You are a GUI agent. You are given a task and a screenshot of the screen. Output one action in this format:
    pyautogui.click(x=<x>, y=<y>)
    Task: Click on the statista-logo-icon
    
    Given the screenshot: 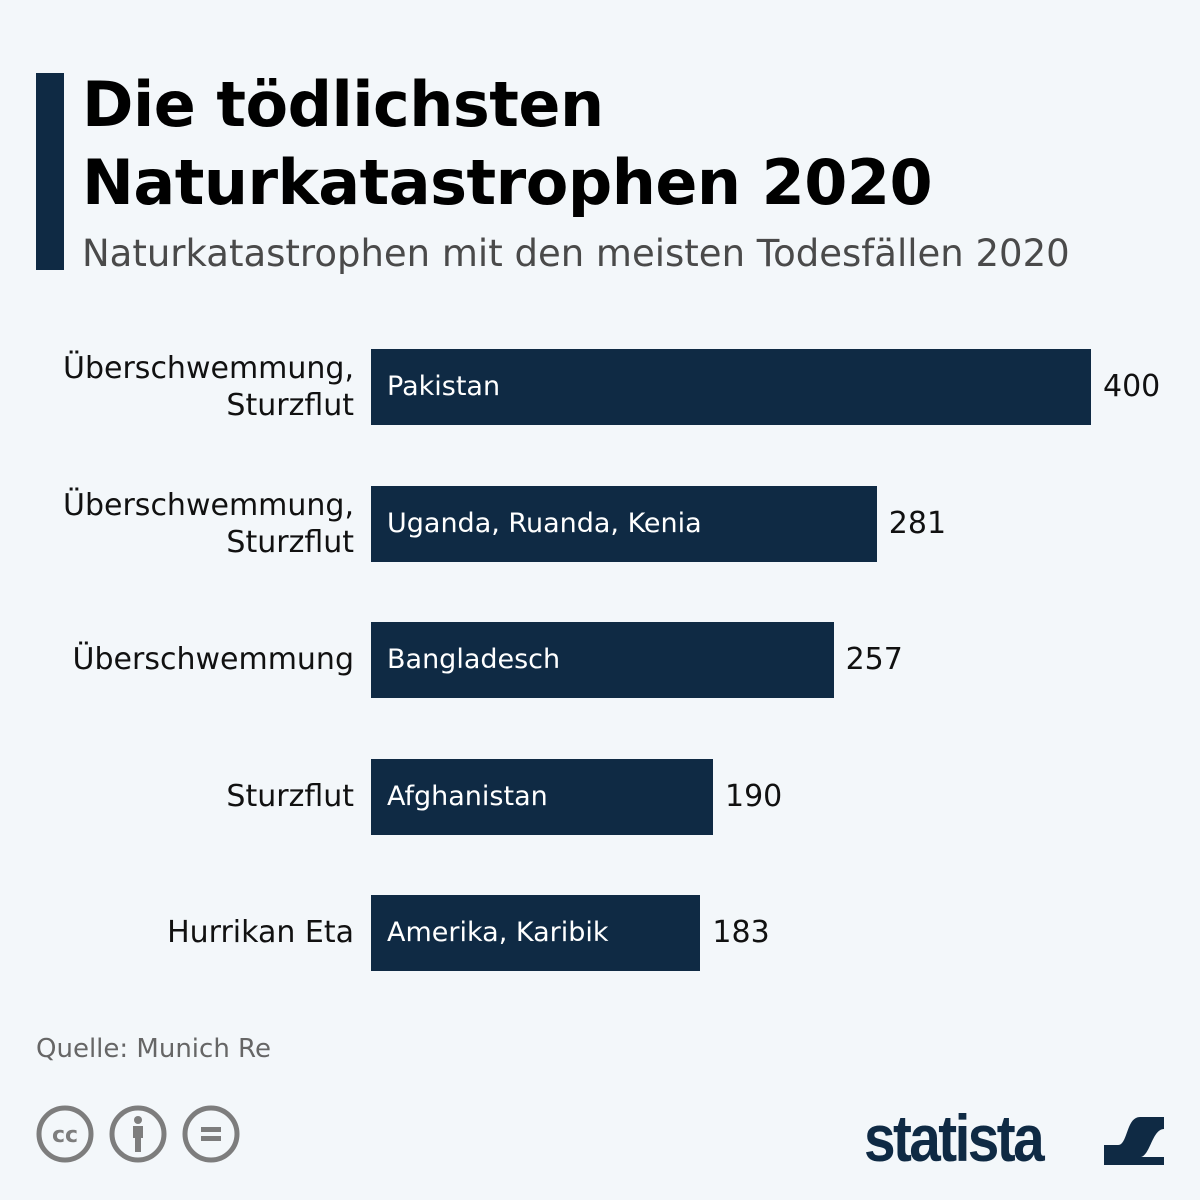 What is the action you would take?
    pyautogui.click(x=1134, y=1135)
    